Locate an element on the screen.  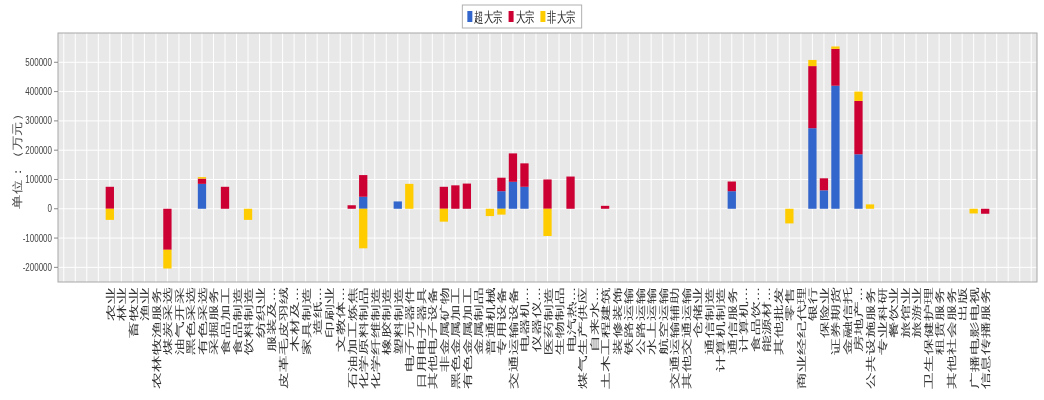
x-tick-label: 食品加工 is located at coordinates (225, 321).